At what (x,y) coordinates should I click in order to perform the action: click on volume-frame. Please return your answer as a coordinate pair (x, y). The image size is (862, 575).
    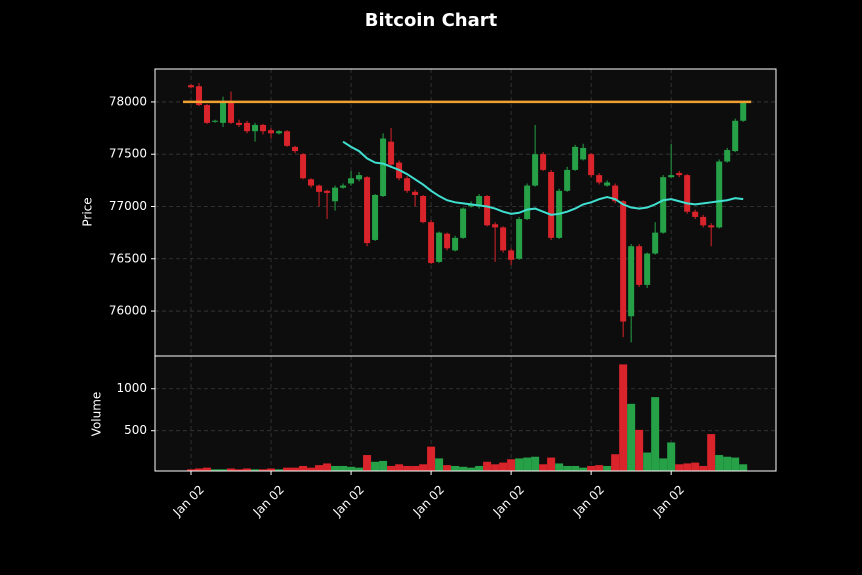
    Looking at the image, I should click on (465, 413).